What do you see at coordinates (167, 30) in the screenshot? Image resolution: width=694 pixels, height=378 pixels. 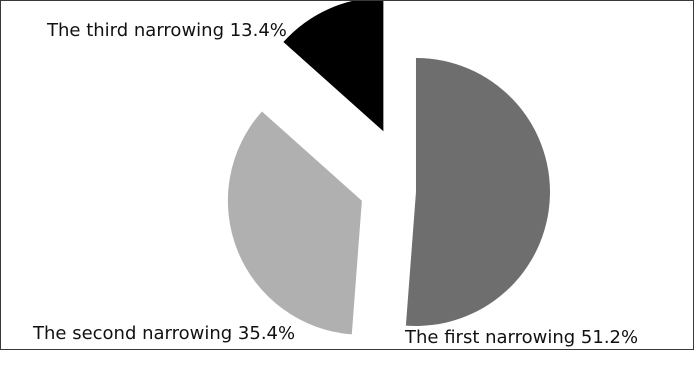 I see `label-third-narrowing: The third narrowing 13.4%` at bounding box center [167, 30].